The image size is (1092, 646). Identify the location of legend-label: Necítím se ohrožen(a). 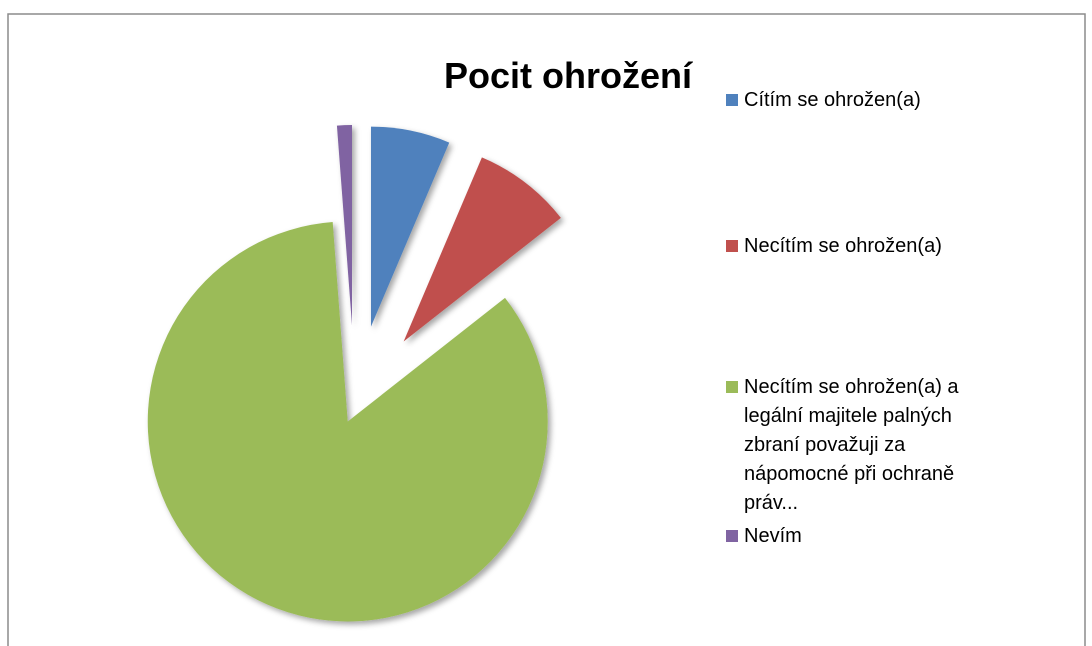
(843, 246).